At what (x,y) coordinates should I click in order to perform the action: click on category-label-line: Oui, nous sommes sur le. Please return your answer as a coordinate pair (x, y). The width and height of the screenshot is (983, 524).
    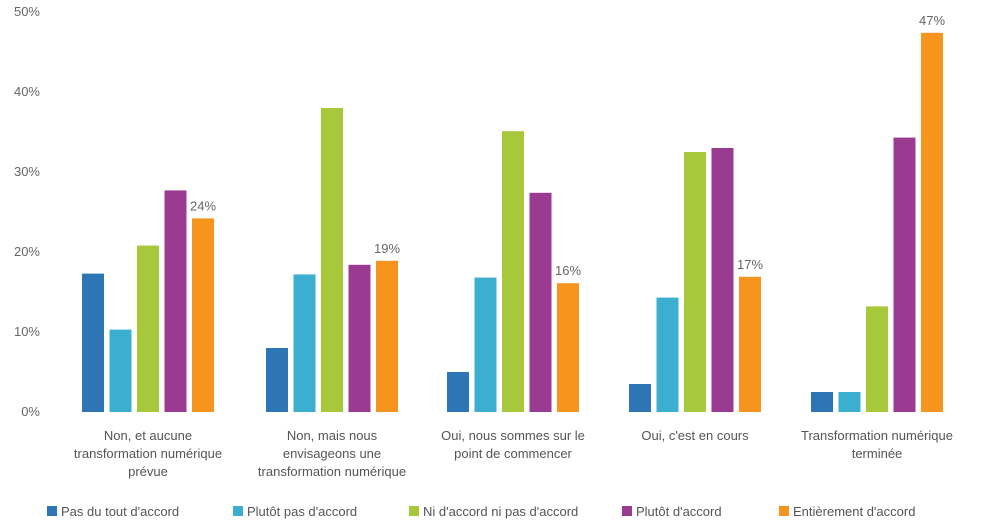
    Looking at the image, I should click on (513, 435).